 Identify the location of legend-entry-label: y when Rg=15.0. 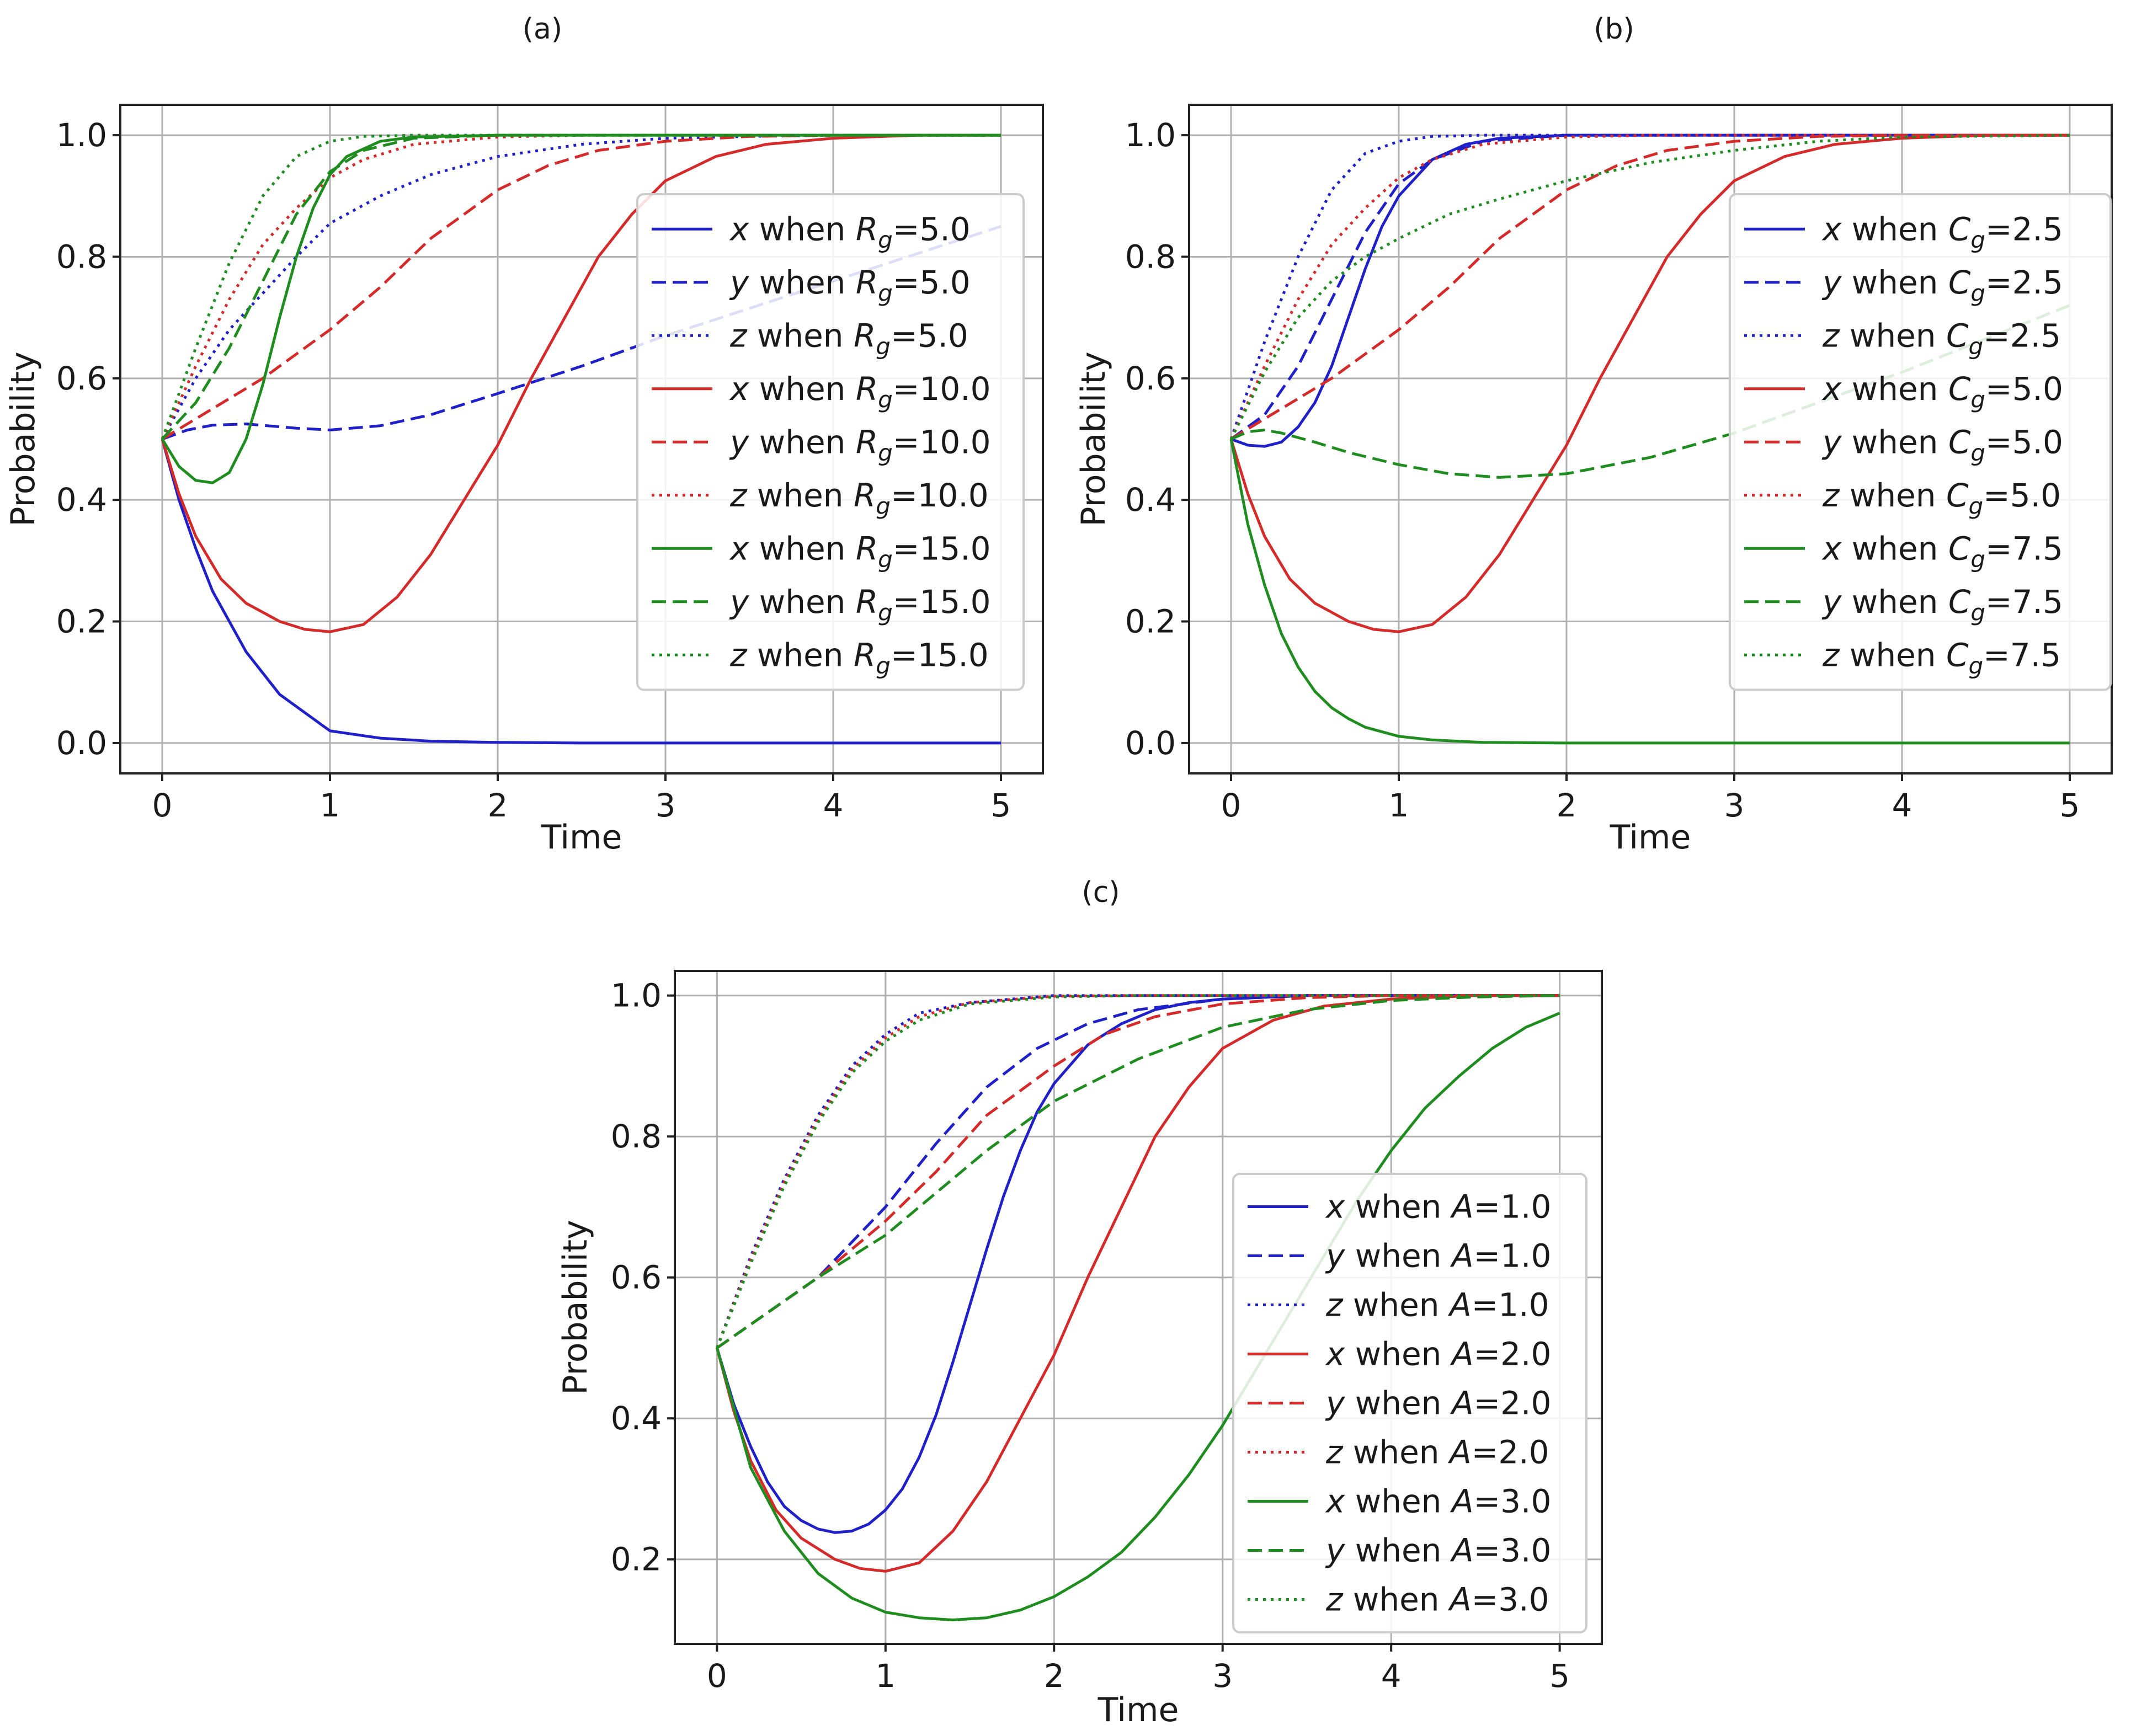
(860, 604).